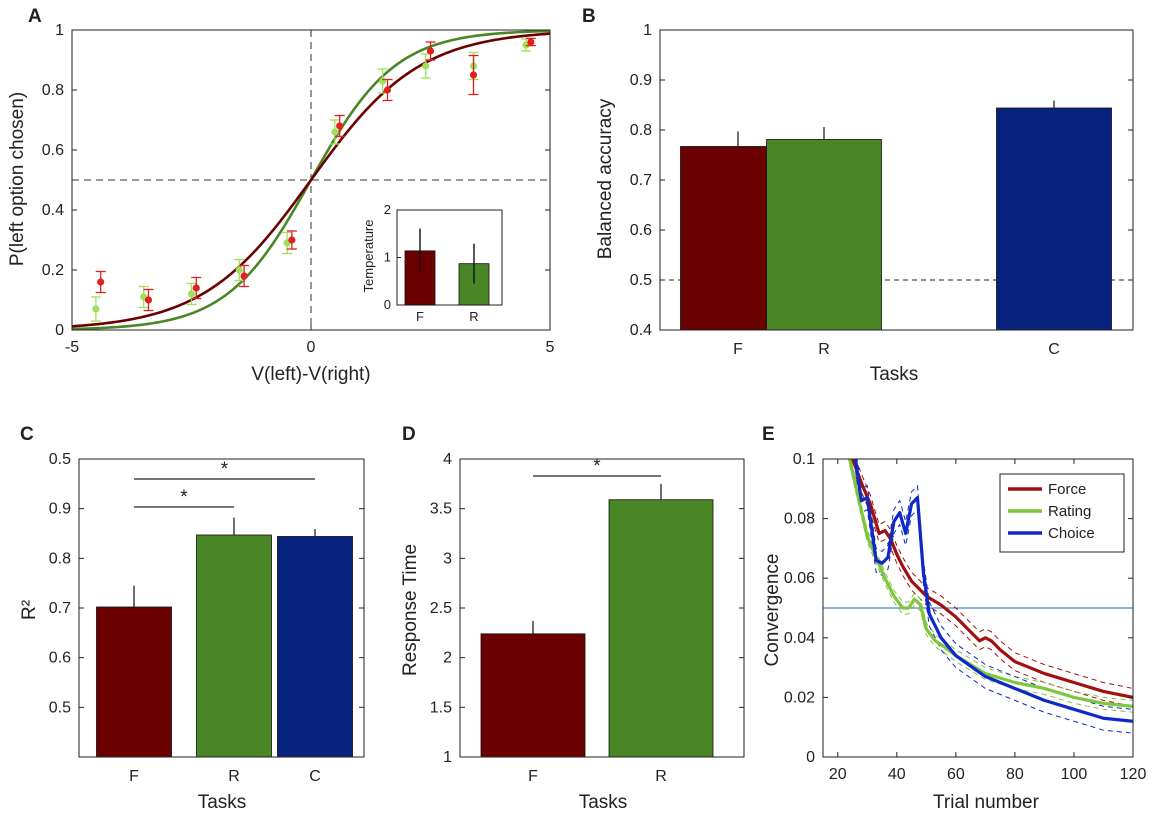 This screenshot has width=1164, height=814. What do you see at coordinates (447, 558) in the screenshot?
I see `panel-d-y-tick-label: 3` at bounding box center [447, 558].